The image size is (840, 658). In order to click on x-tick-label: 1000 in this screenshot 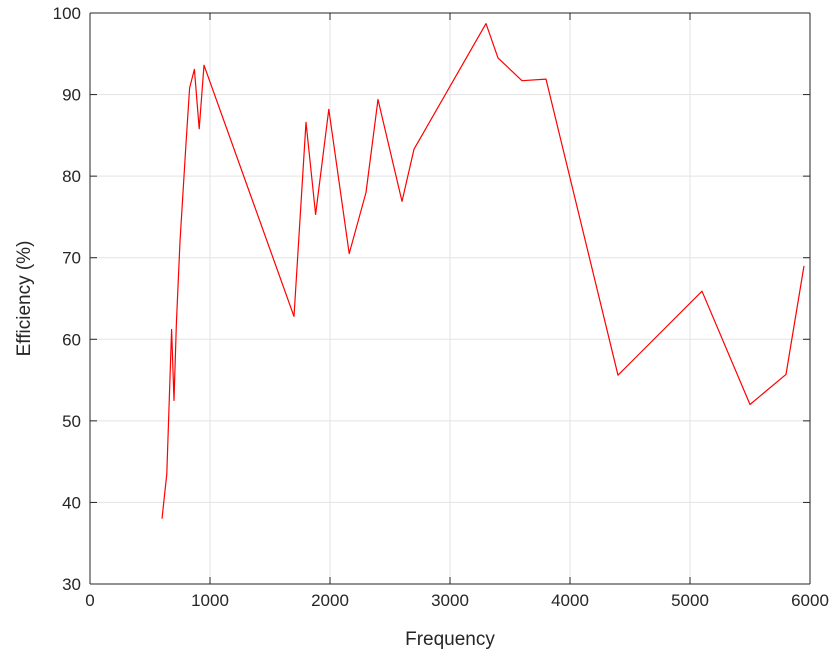, I will do `click(210, 600)`.